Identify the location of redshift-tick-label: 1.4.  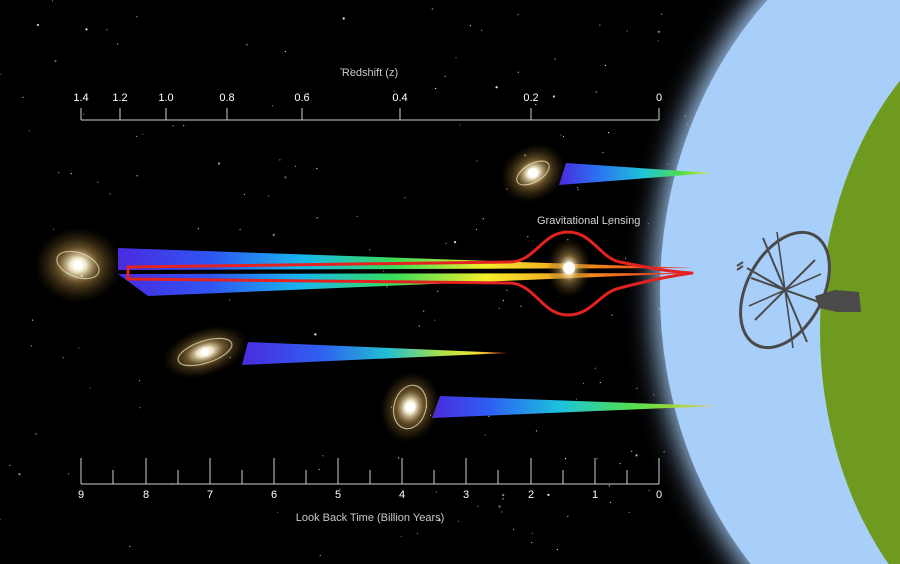
(81, 98).